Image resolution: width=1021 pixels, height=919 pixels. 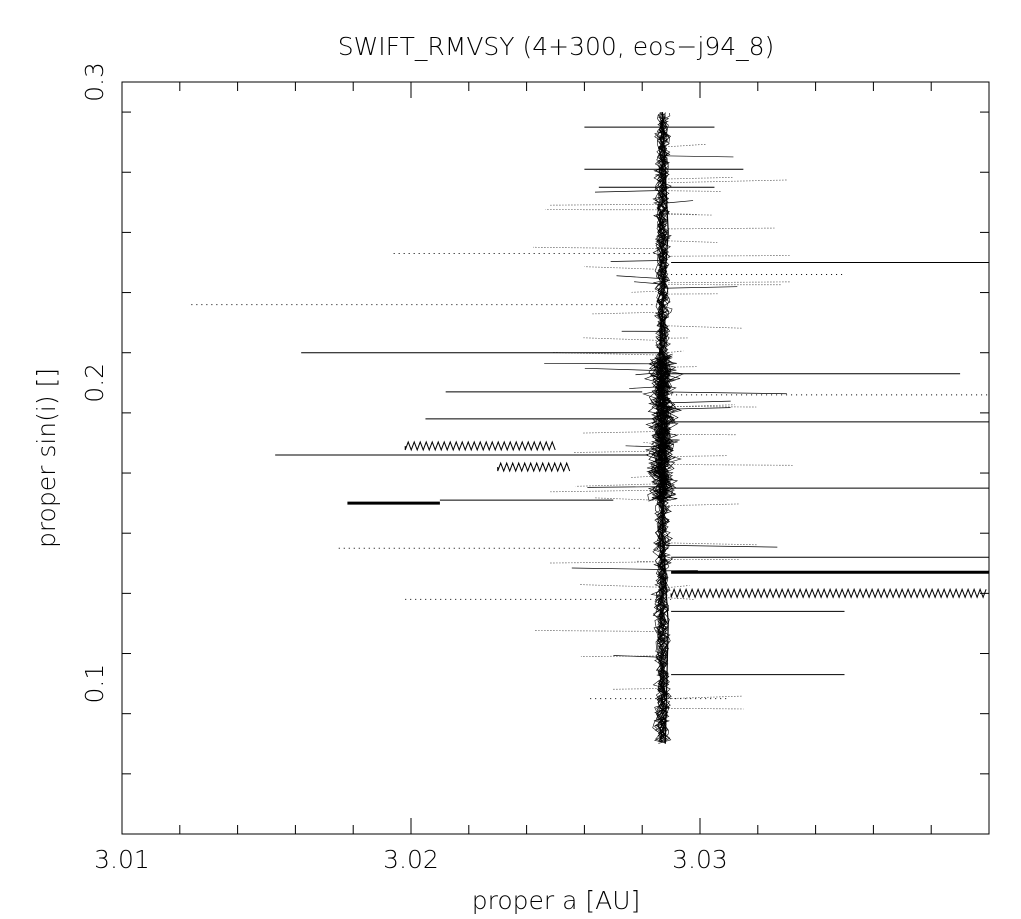 I want to click on y-axis-label: proper sin(i) [], so click(x=46, y=458).